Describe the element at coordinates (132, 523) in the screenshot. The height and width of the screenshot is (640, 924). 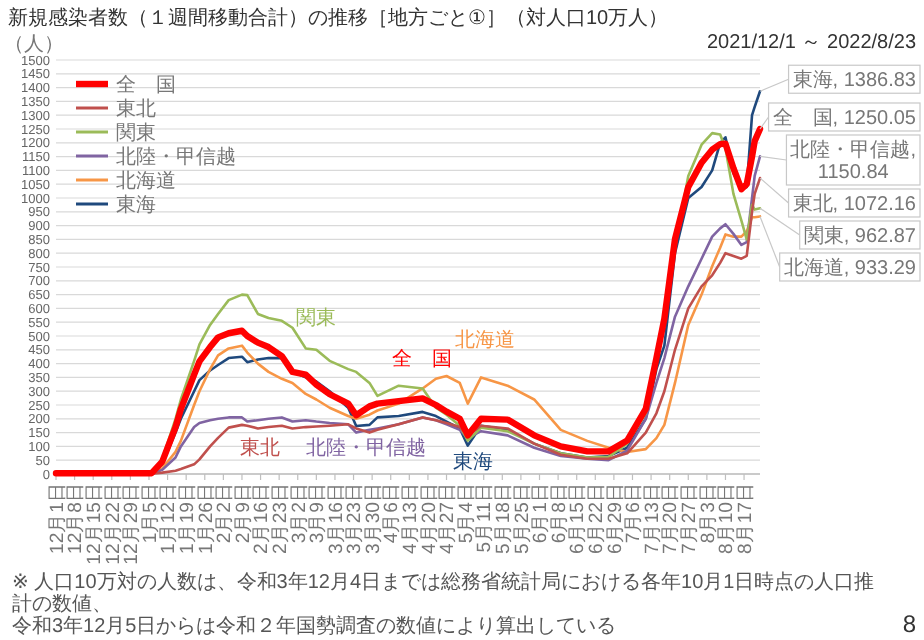
I see `x-tick-label: 12月29日` at that location.